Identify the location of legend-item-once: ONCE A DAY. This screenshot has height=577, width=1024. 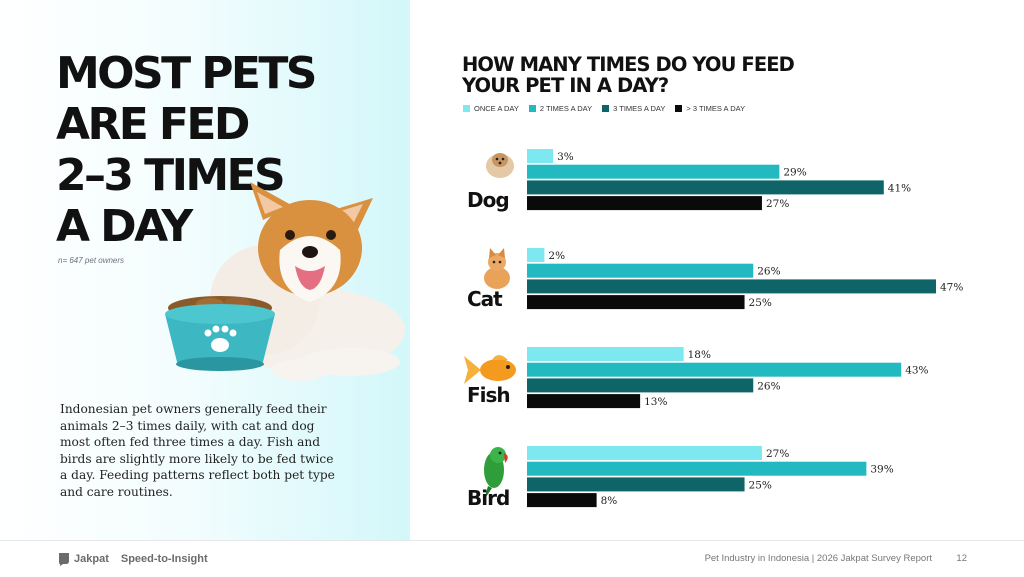
(491, 108).